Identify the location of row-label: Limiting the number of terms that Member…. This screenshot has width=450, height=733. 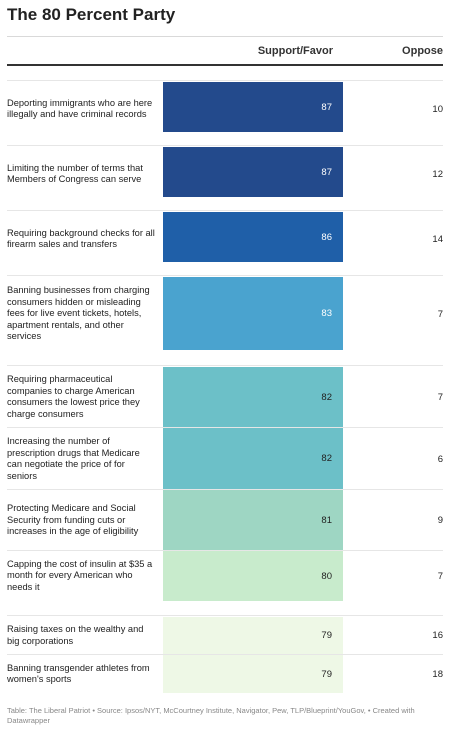
(75, 173).